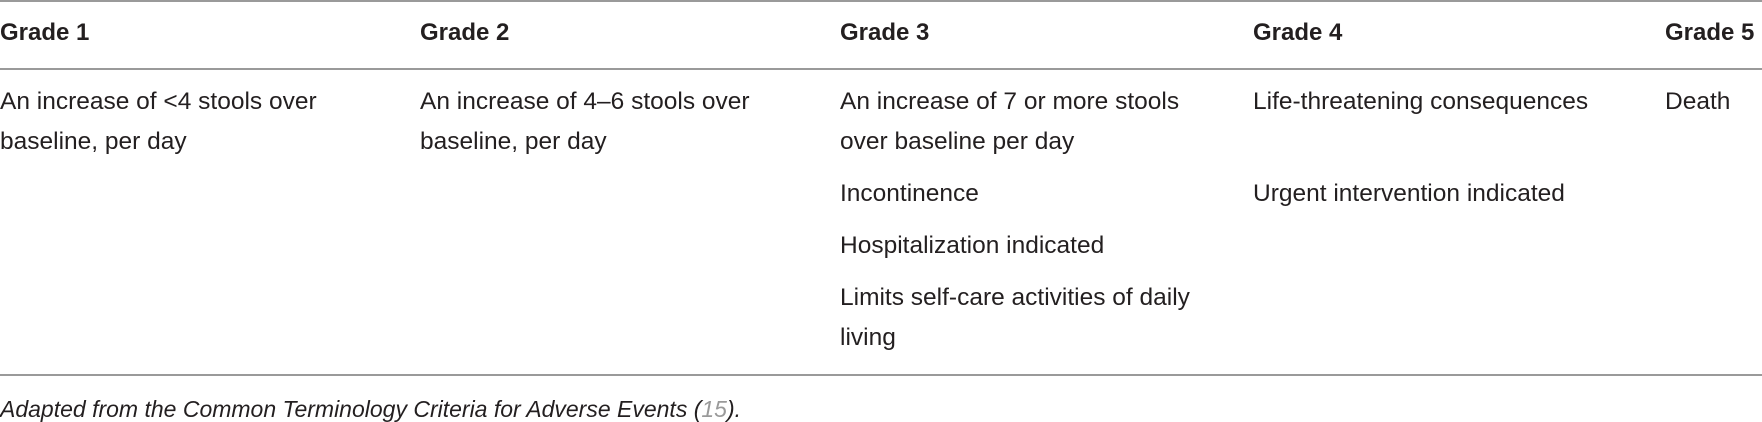 The image size is (1762, 422). Describe the element at coordinates (881, 1) in the screenshot. I see `table-top-rule` at that location.